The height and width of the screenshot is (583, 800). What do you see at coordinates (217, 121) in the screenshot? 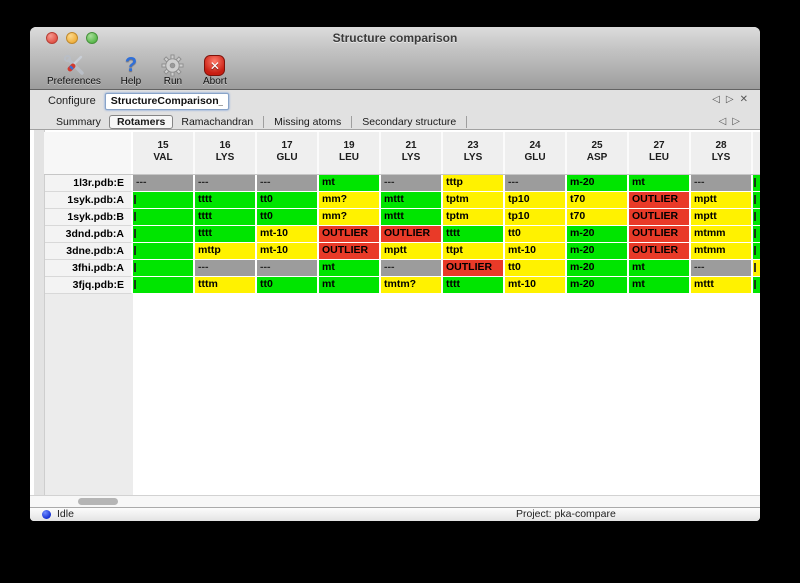
I see `tab-ramachandran: Ramachandran` at bounding box center [217, 121].